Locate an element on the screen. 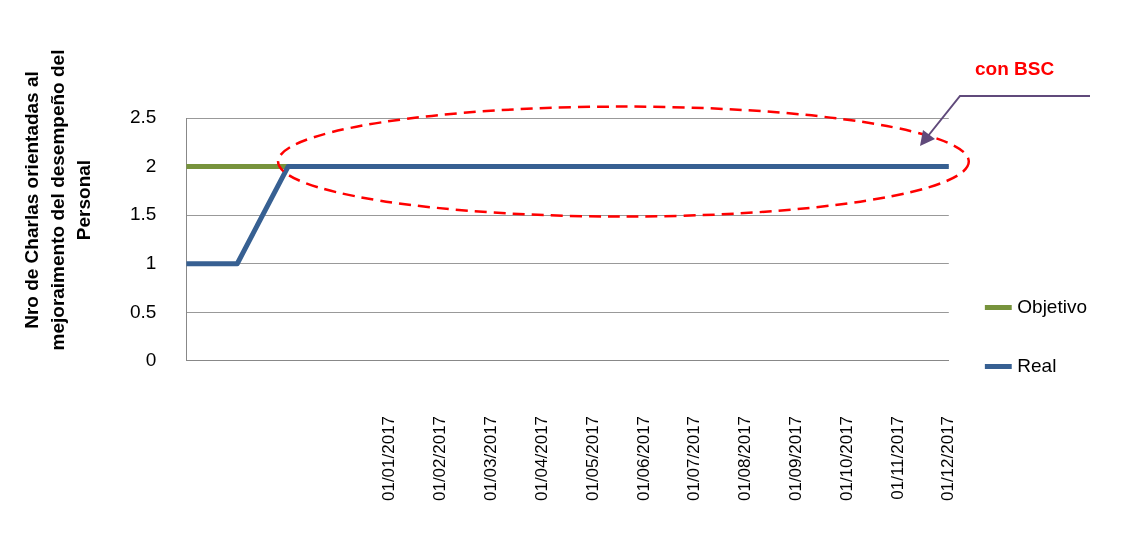  y-tick-label: 1 is located at coordinates (151, 262).